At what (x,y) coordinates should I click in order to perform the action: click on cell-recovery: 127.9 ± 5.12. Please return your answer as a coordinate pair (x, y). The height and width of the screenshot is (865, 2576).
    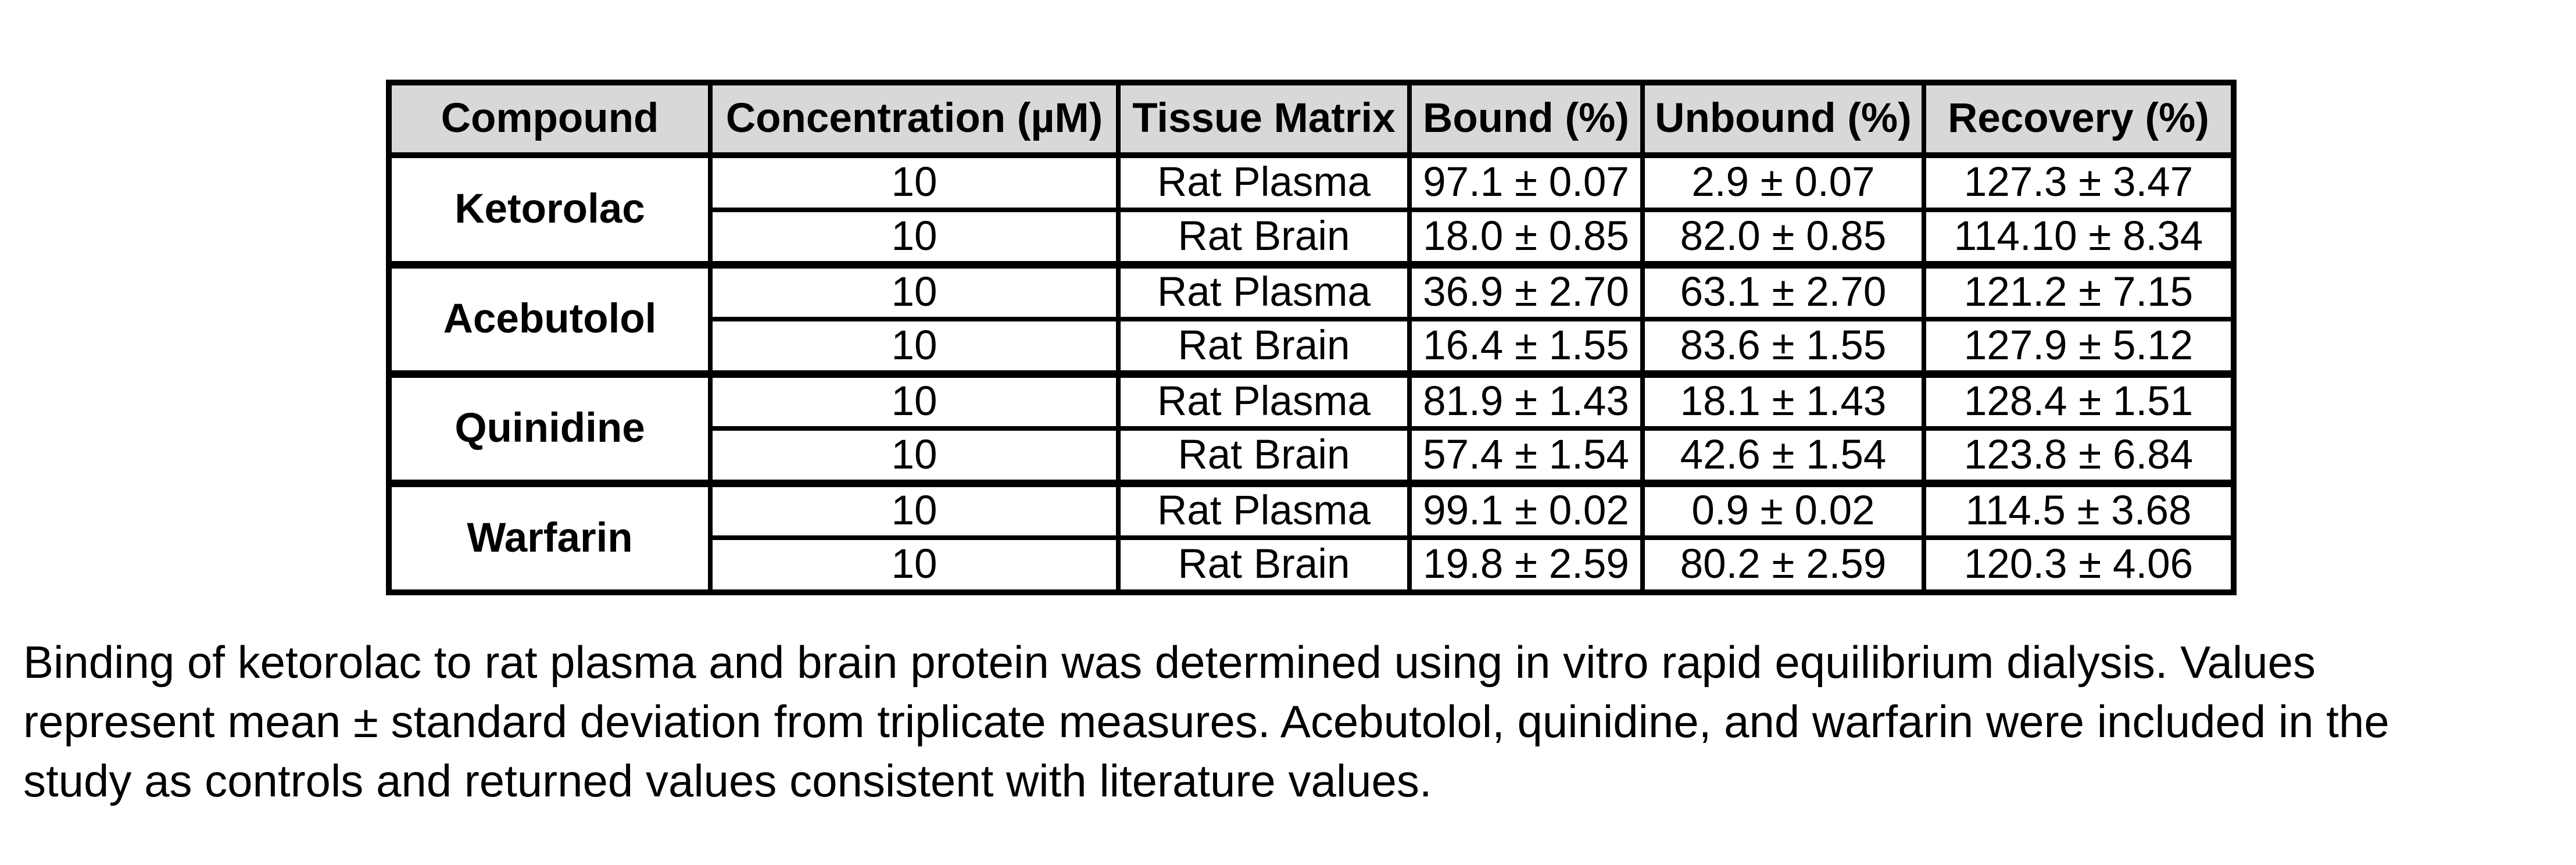
    Looking at the image, I should click on (2079, 346).